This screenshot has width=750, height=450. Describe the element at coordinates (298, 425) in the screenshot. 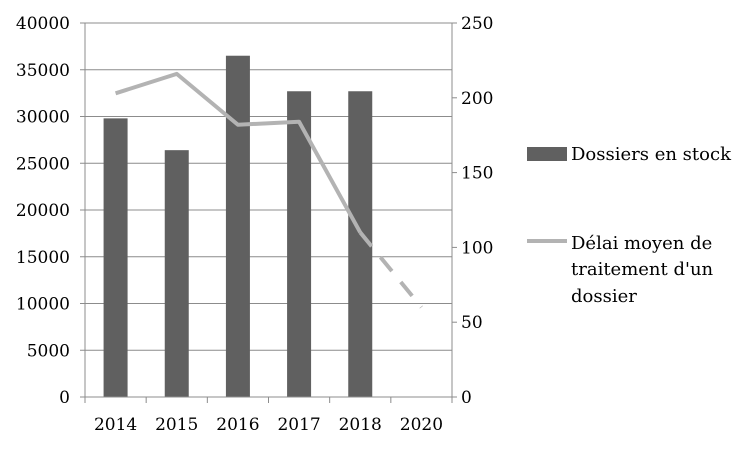

I see `x-tick-label: 2017` at that location.